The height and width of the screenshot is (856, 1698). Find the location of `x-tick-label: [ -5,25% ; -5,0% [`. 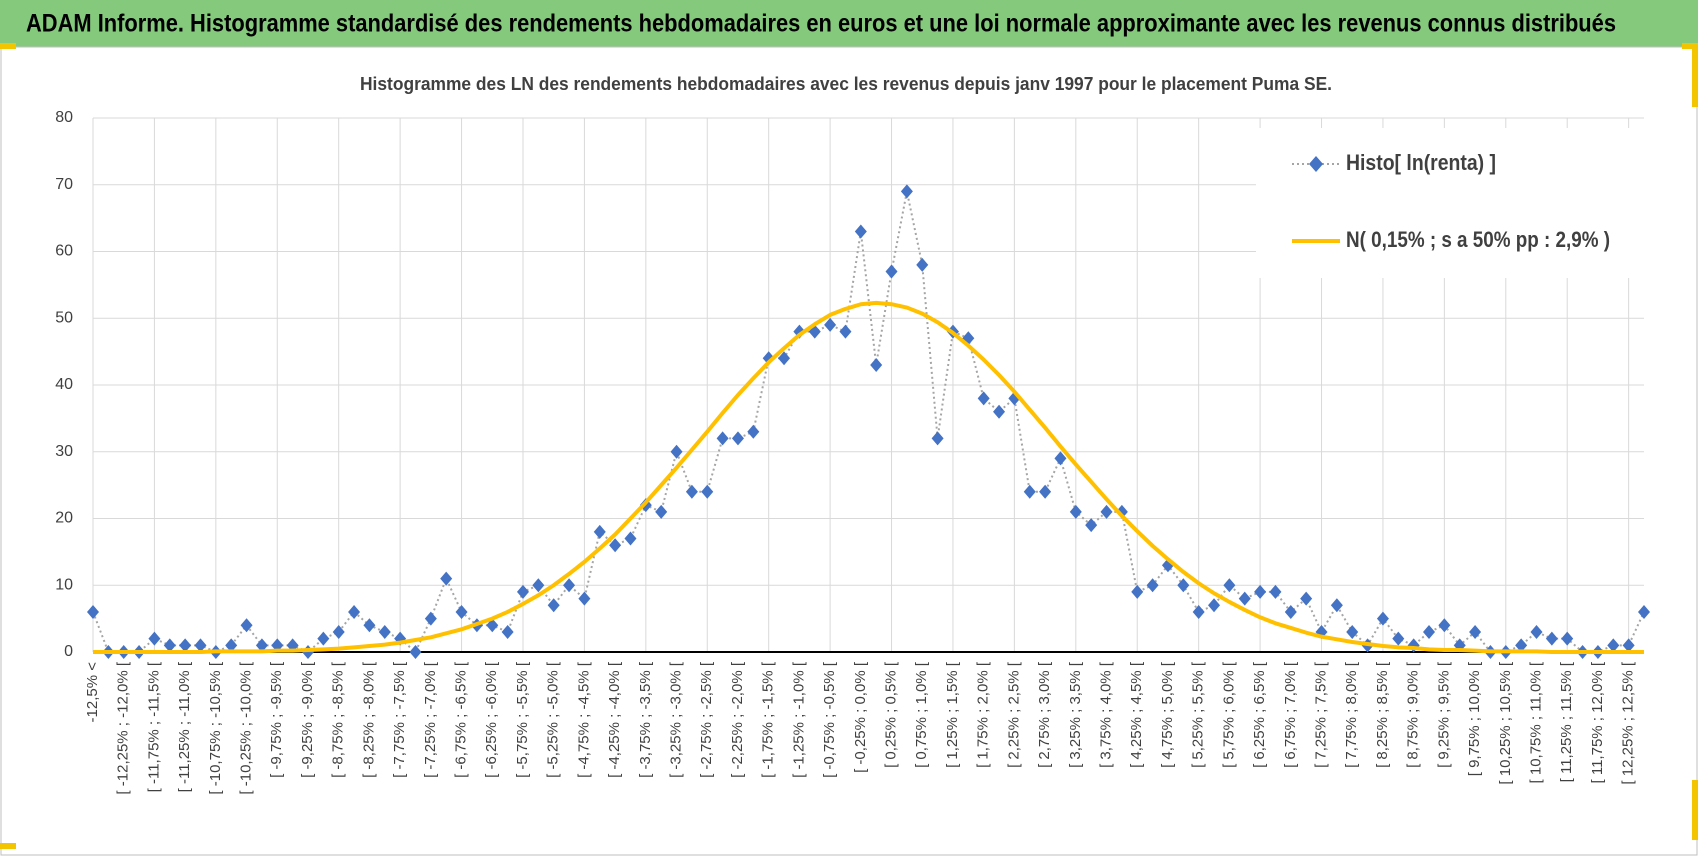

x-tick-label: [ -5,25% ; -5,0% [ is located at coordinates (553, 719).